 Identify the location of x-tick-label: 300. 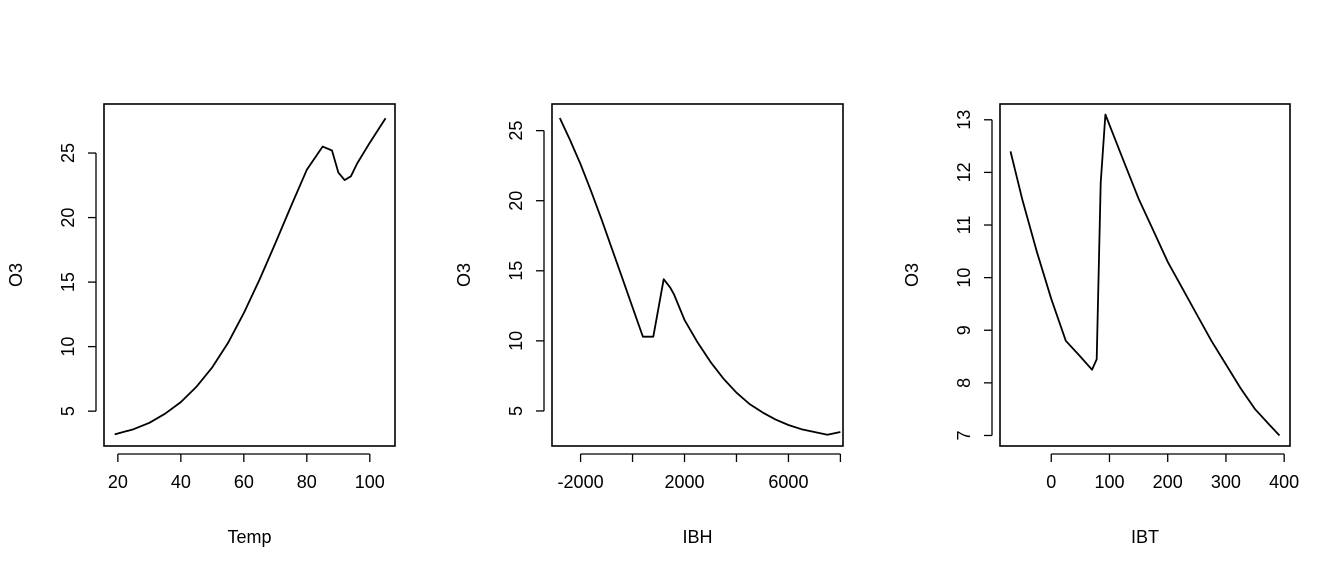
(1226, 482).